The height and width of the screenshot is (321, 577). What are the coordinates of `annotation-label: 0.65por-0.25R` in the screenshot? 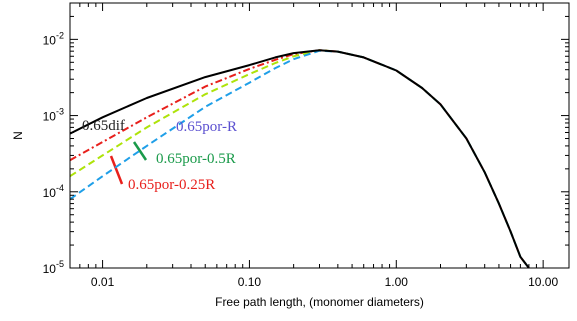 It's located at (171, 185).